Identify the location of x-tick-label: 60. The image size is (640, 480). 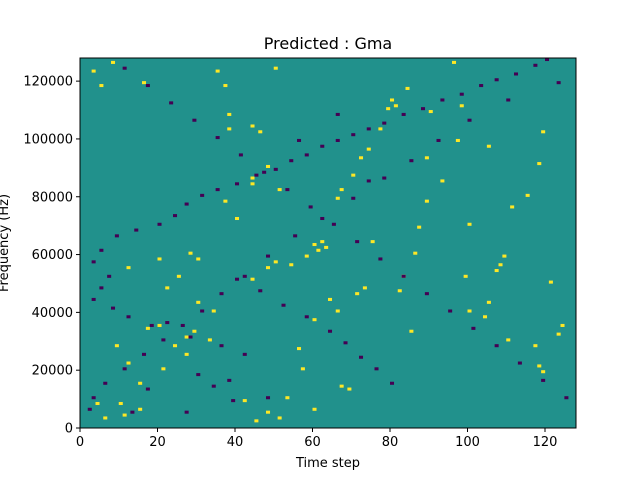
(312, 442).